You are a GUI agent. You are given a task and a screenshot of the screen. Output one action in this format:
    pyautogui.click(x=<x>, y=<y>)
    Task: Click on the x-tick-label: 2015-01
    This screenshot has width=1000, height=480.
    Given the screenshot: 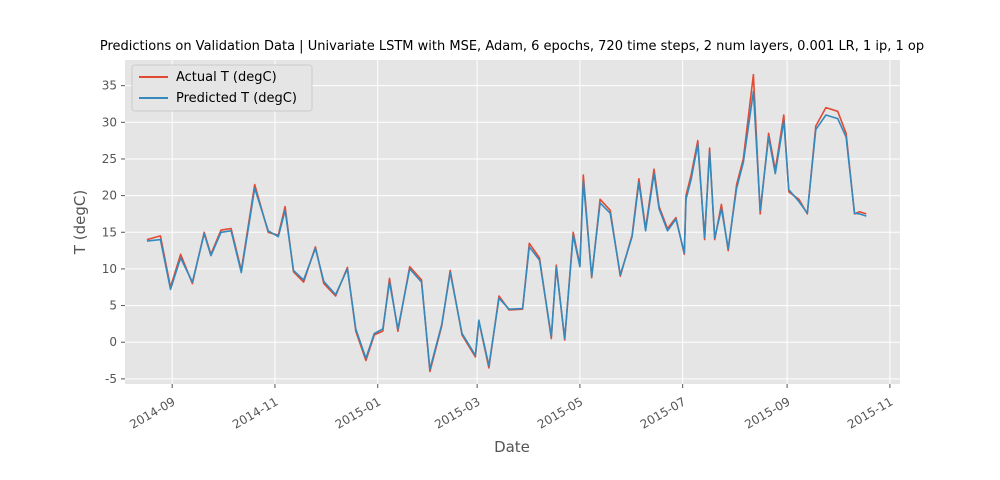 What is the action you would take?
    pyautogui.click(x=358, y=412)
    